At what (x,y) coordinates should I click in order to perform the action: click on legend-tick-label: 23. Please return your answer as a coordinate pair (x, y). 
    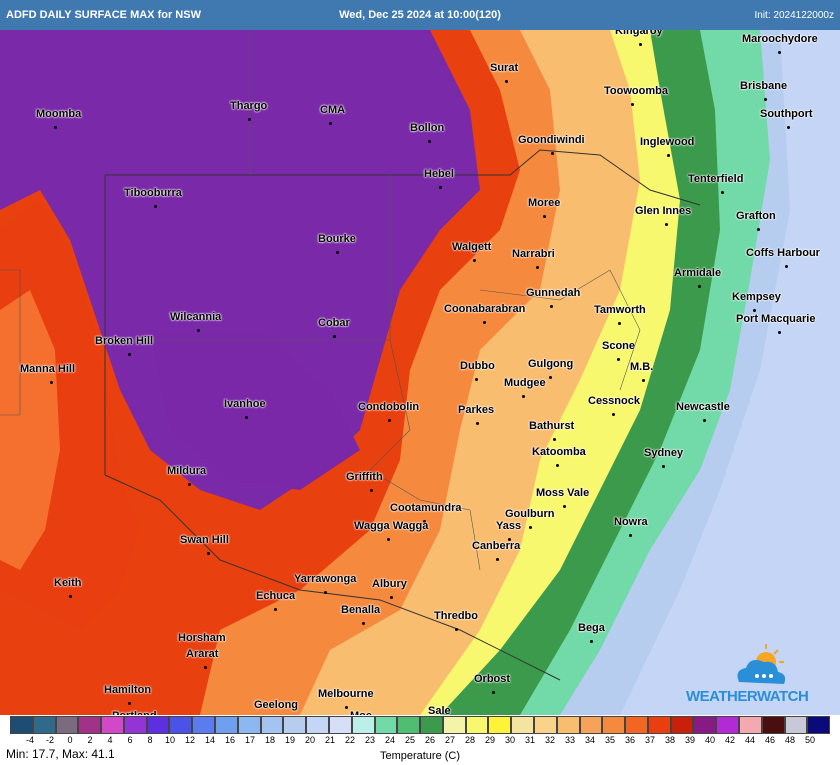
    Looking at the image, I should click on (370, 740).